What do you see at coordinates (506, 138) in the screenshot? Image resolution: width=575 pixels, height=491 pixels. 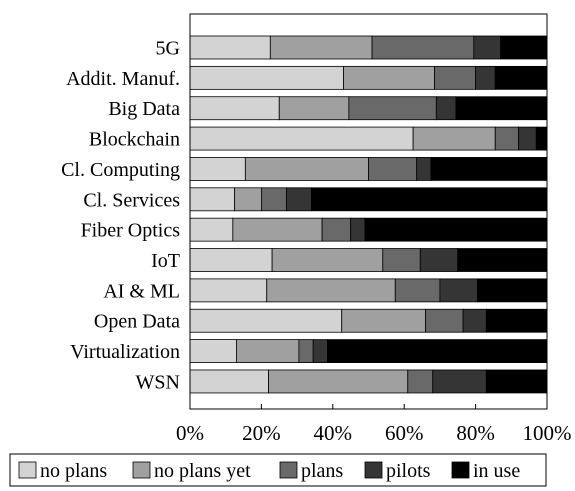 I see `bar-blockchain-plans` at bounding box center [506, 138].